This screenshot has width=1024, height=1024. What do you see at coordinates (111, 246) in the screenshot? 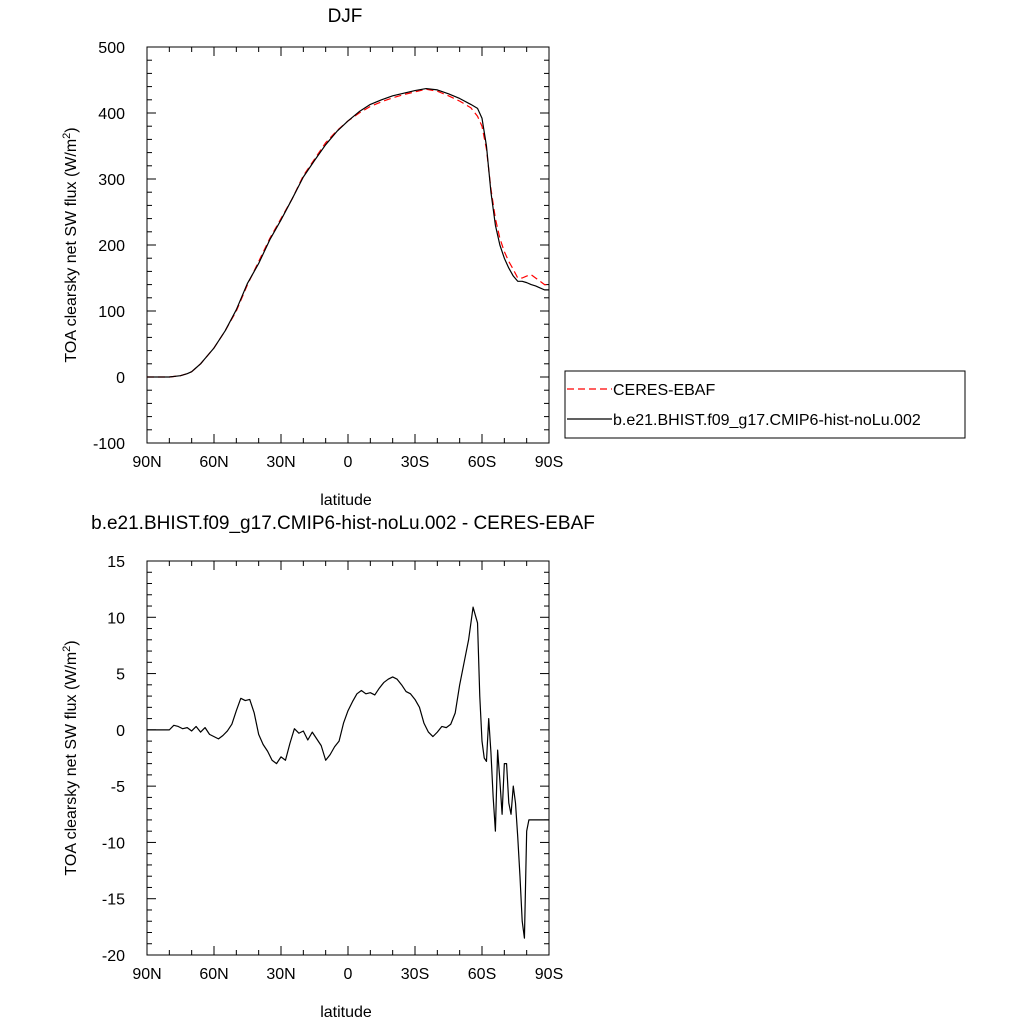
I see `y-tick-label: 200` at bounding box center [111, 246].